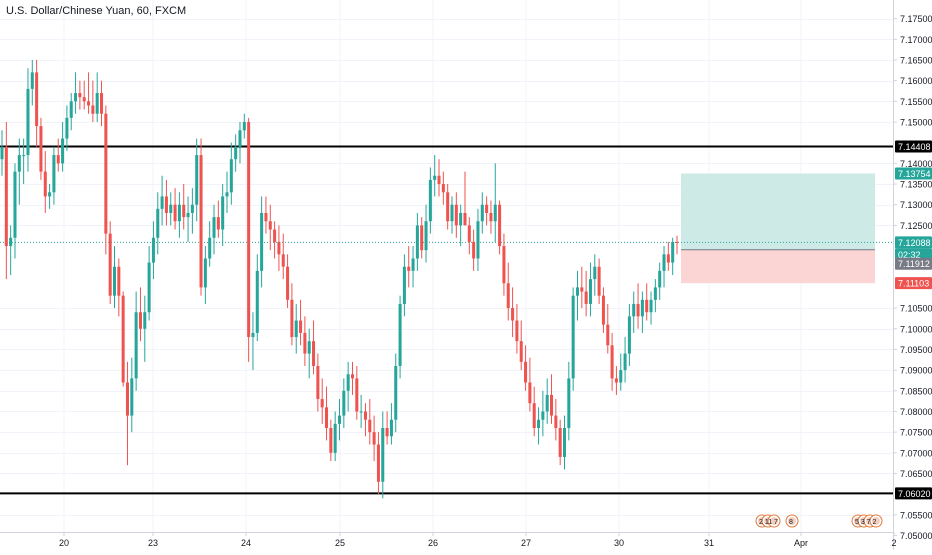 The image size is (932, 555). Describe the element at coordinates (619, 543) in the screenshot. I see `time-tick-label: 30` at that location.